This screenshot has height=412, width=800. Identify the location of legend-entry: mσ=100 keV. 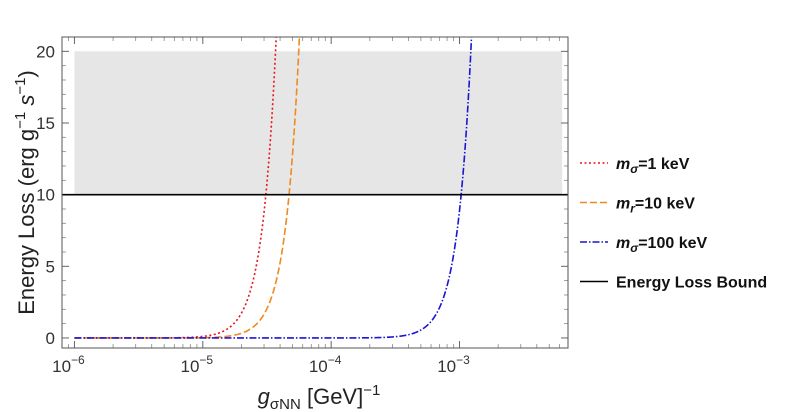
(643, 245).